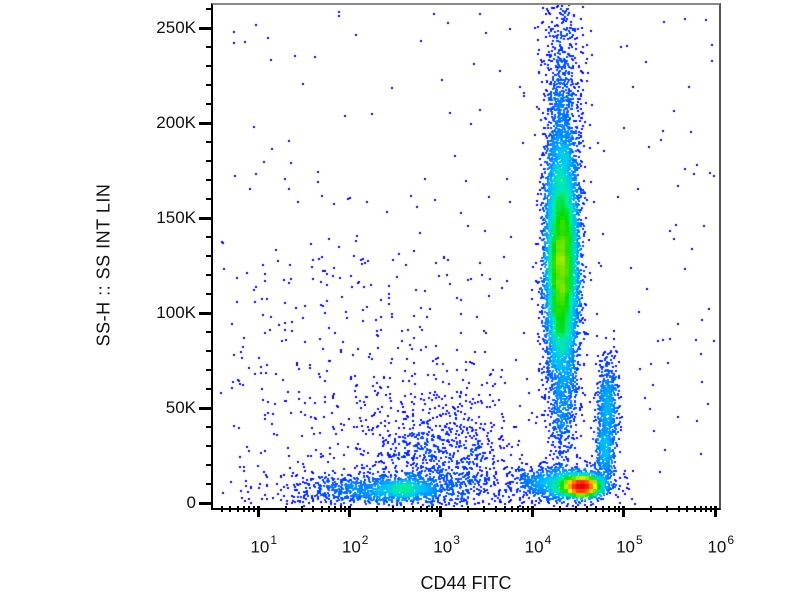 This screenshot has height=600, width=800. What do you see at coordinates (103, 265) in the screenshot?
I see `y-axis-title: SS-H :: SS INT LIN` at bounding box center [103, 265].